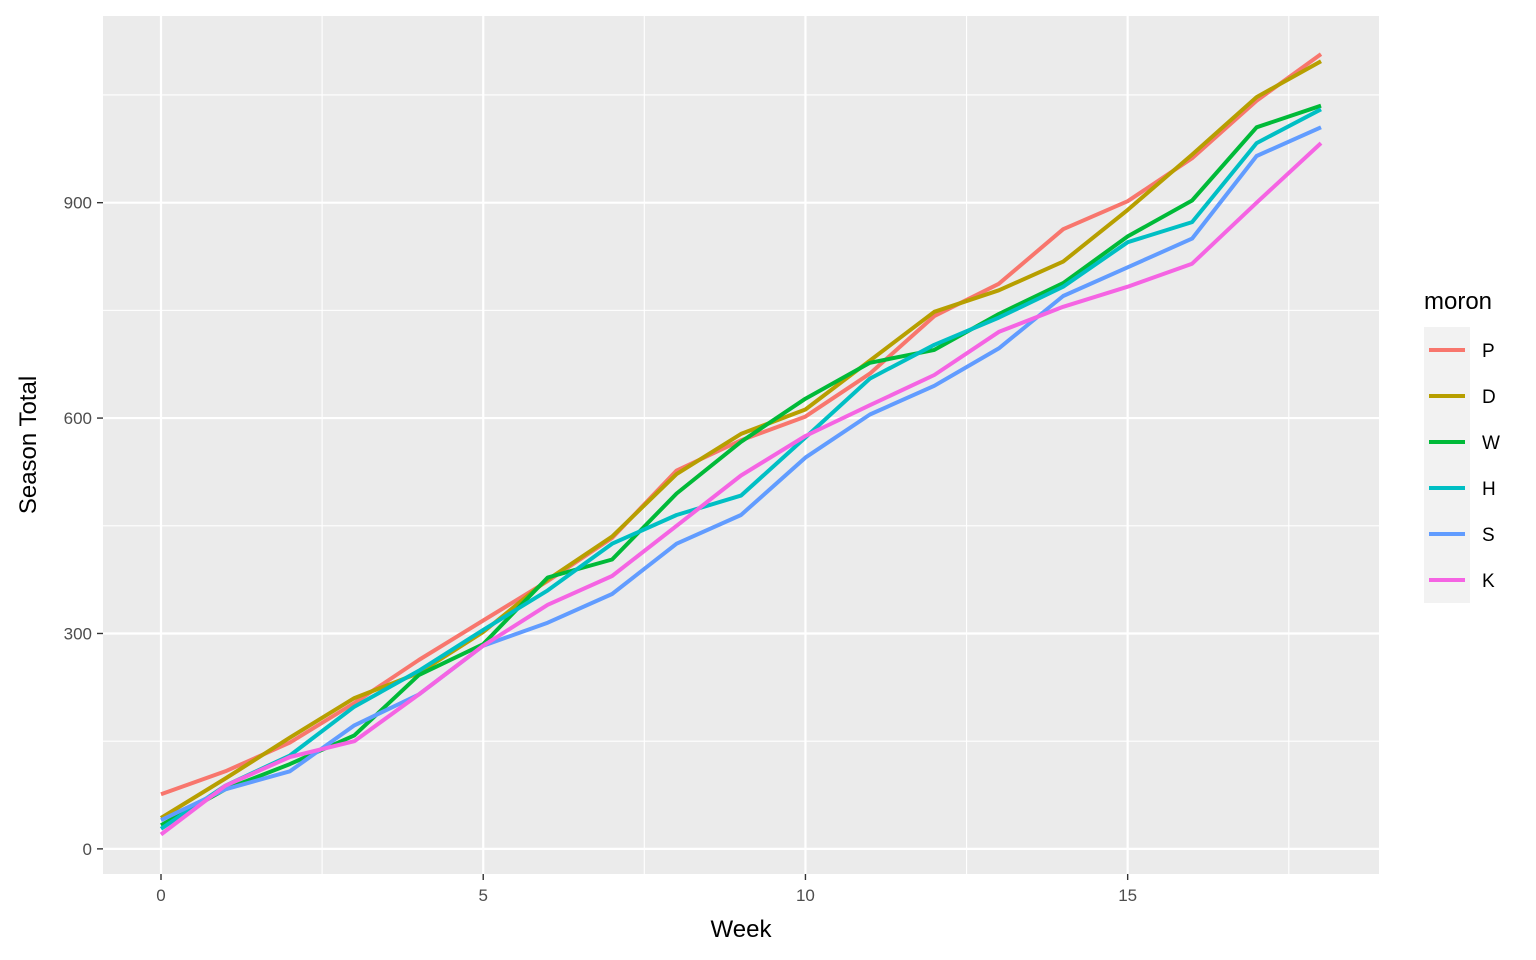  What do you see at coordinates (742, 929) in the screenshot?
I see `x-axis-title: Week` at bounding box center [742, 929].